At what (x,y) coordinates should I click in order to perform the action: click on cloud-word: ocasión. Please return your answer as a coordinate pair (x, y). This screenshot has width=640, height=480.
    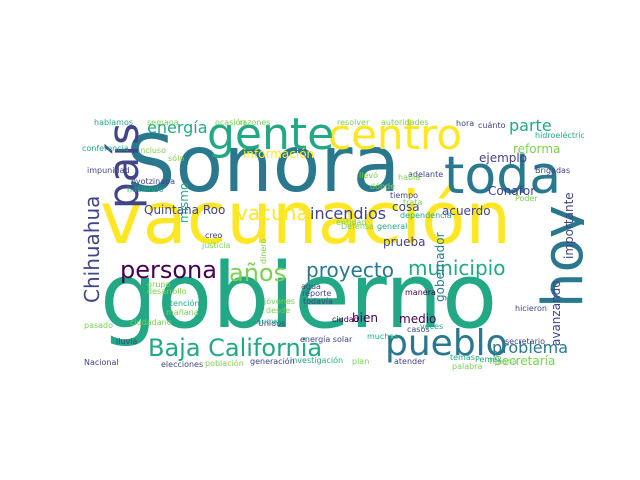
    Looking at the image, I should click on (230, 122).